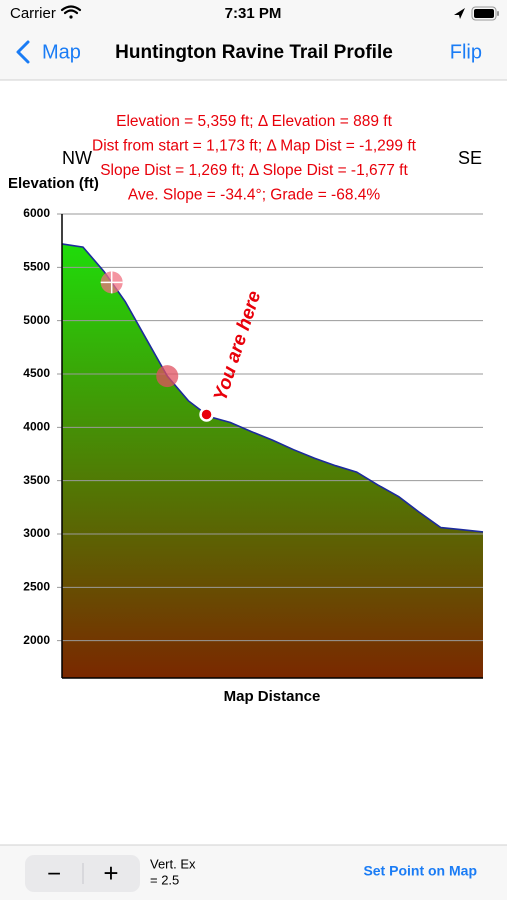 Image resolution: width=507 pixels, height=900 pixels. Describe the element at coordinates (254, 195) in the screenshot. I see `info-line: Ave. Slope = -34.4°; Grade = -68.4%` at that location.